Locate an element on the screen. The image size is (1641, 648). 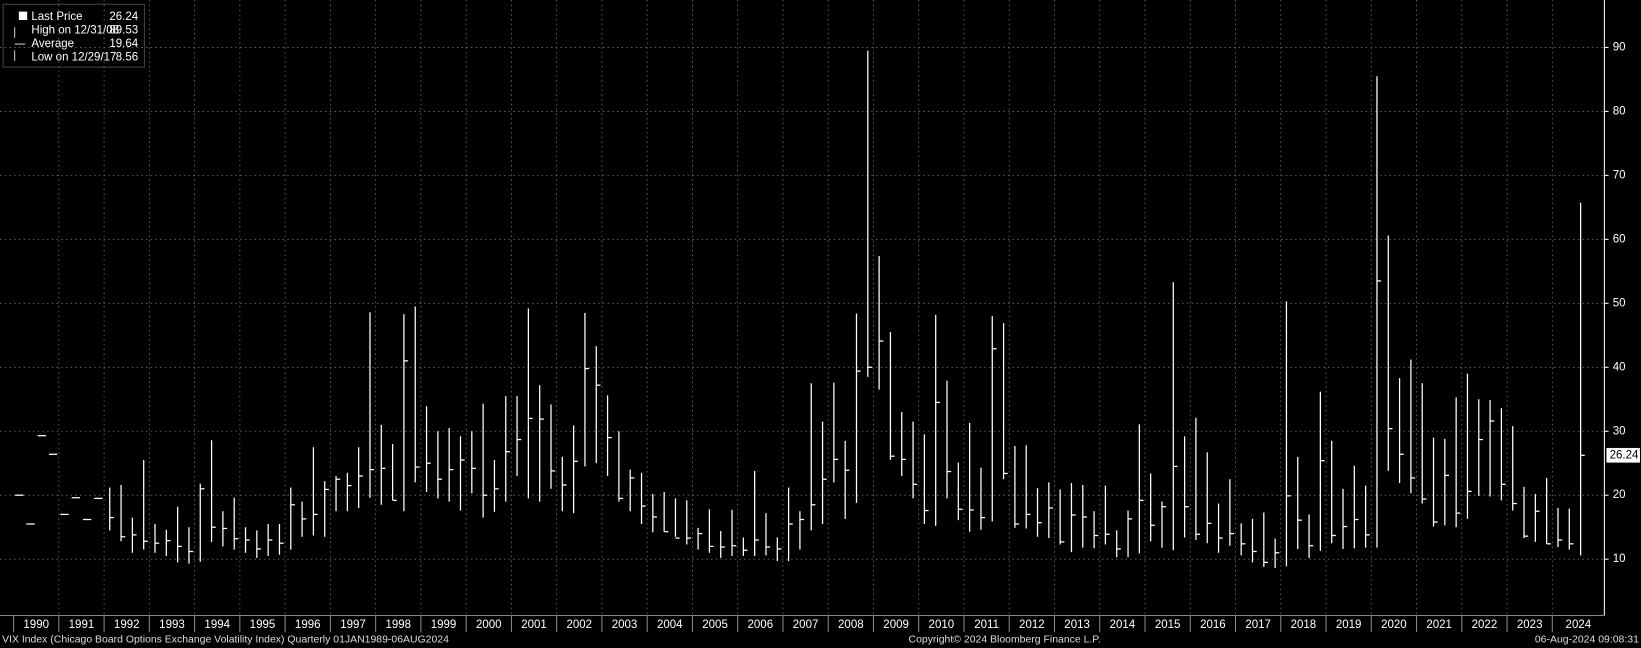
x-tick-label: 1993 is located at coordinates (172, 625).